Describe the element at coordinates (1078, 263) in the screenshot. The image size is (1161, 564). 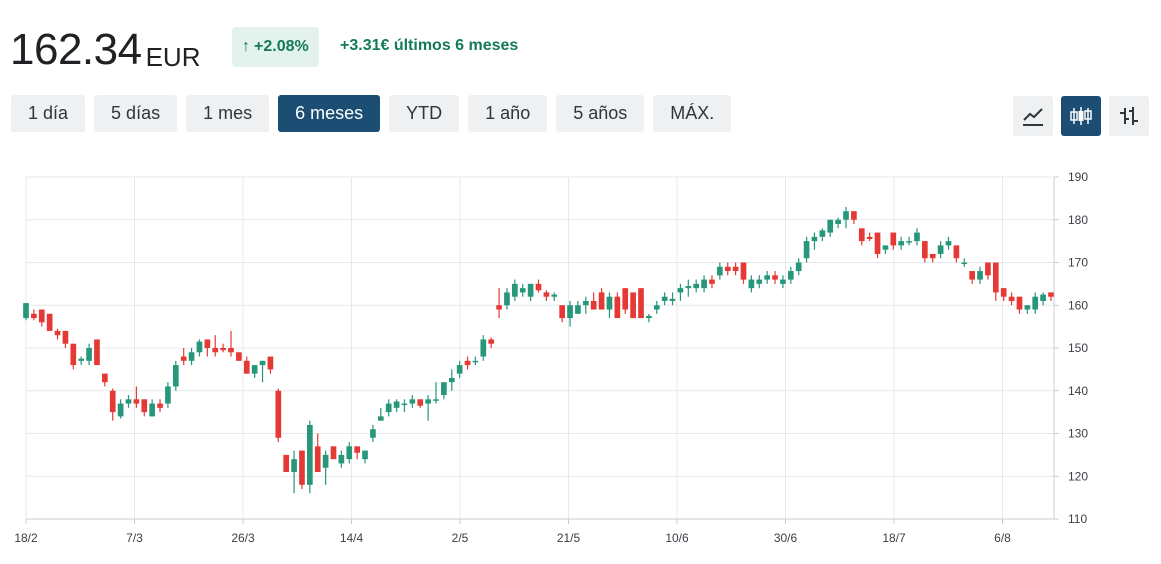
I see `y-tick-label: 170` at that location.